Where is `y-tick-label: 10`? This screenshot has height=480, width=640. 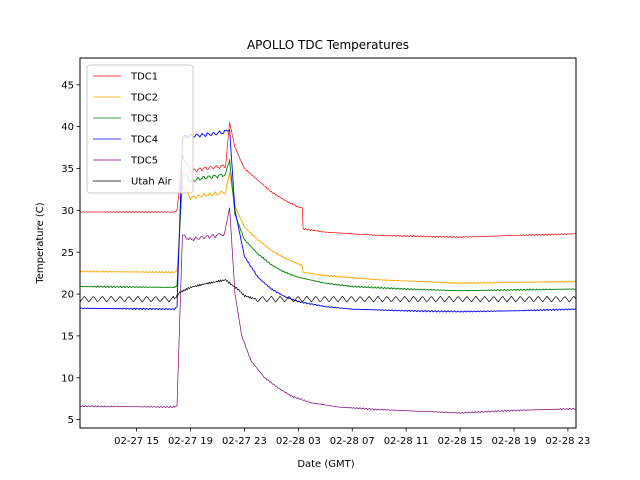 y-tick-label: 10 is located at coordinates (67, 378).